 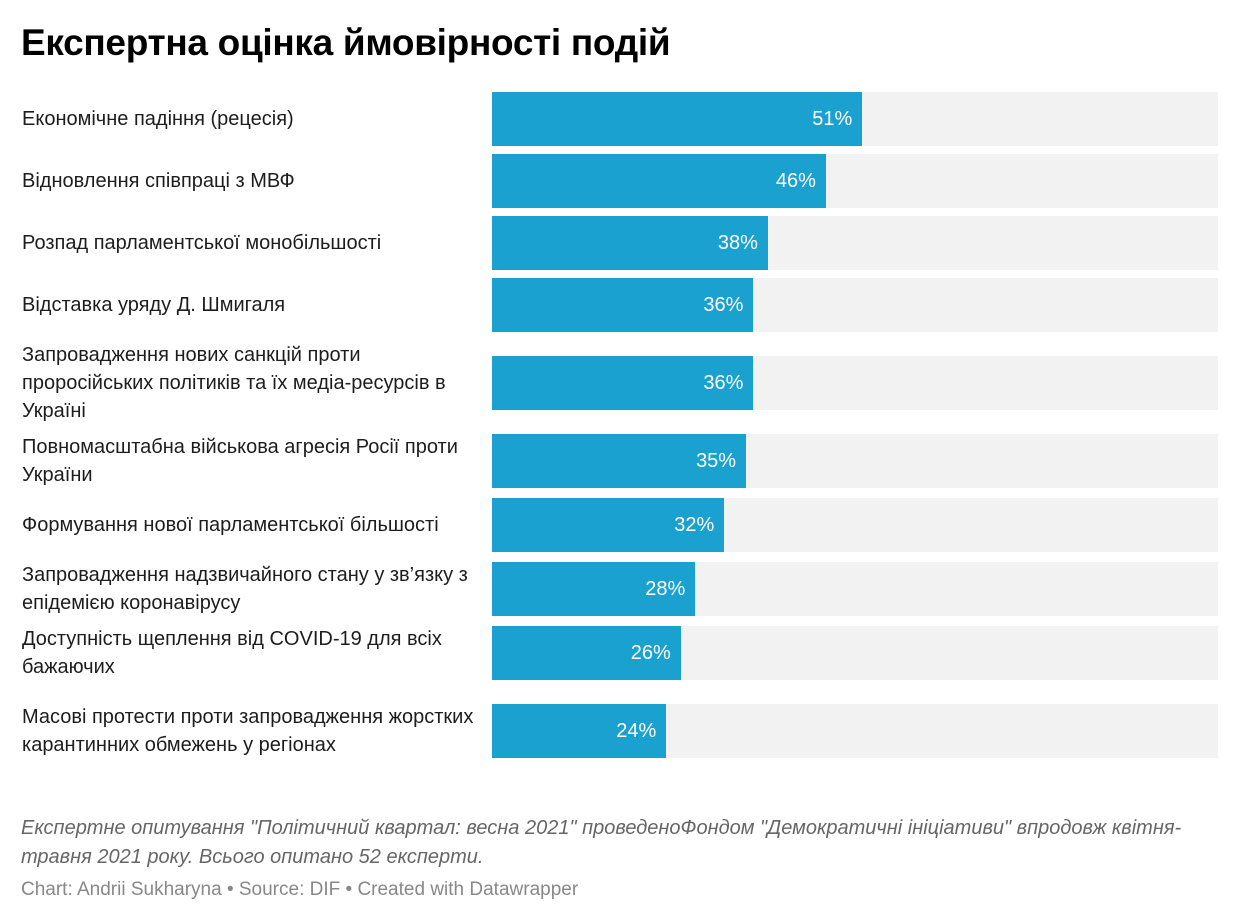 I want to click on bar-track: 38%, so click(x=855, y=243).